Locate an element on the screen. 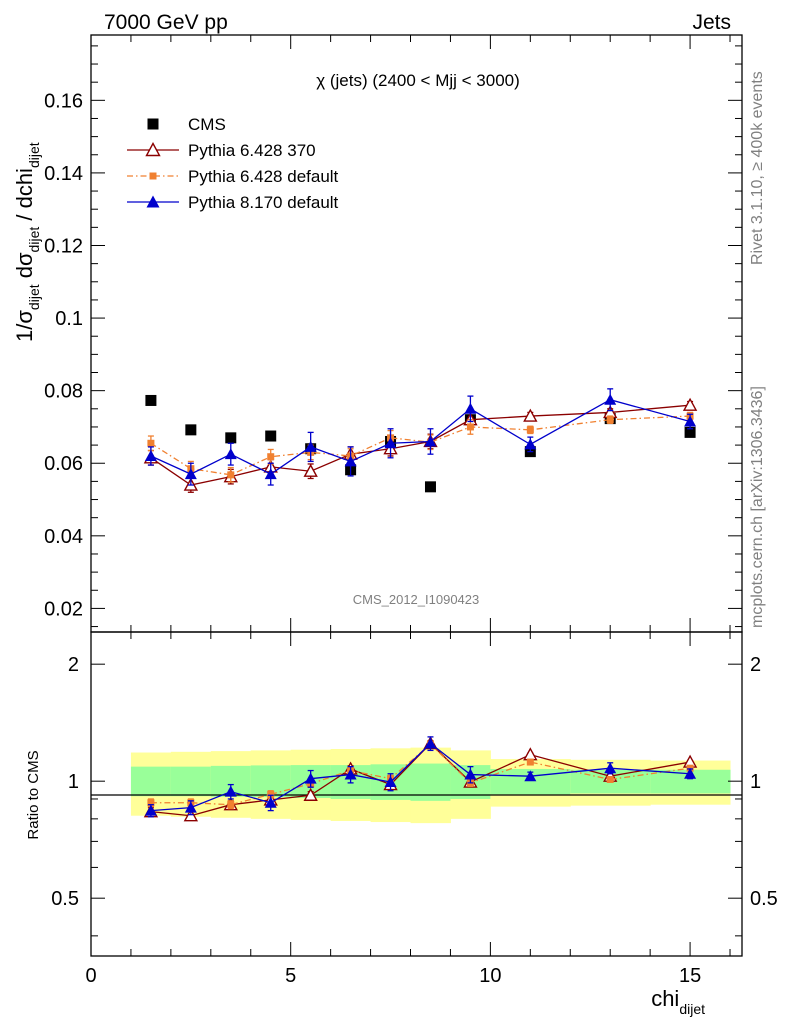 The width and height of the screenshot is (786, 1024). ratio-y-tick-label-right: 2 is located at coordinates (755, 665).